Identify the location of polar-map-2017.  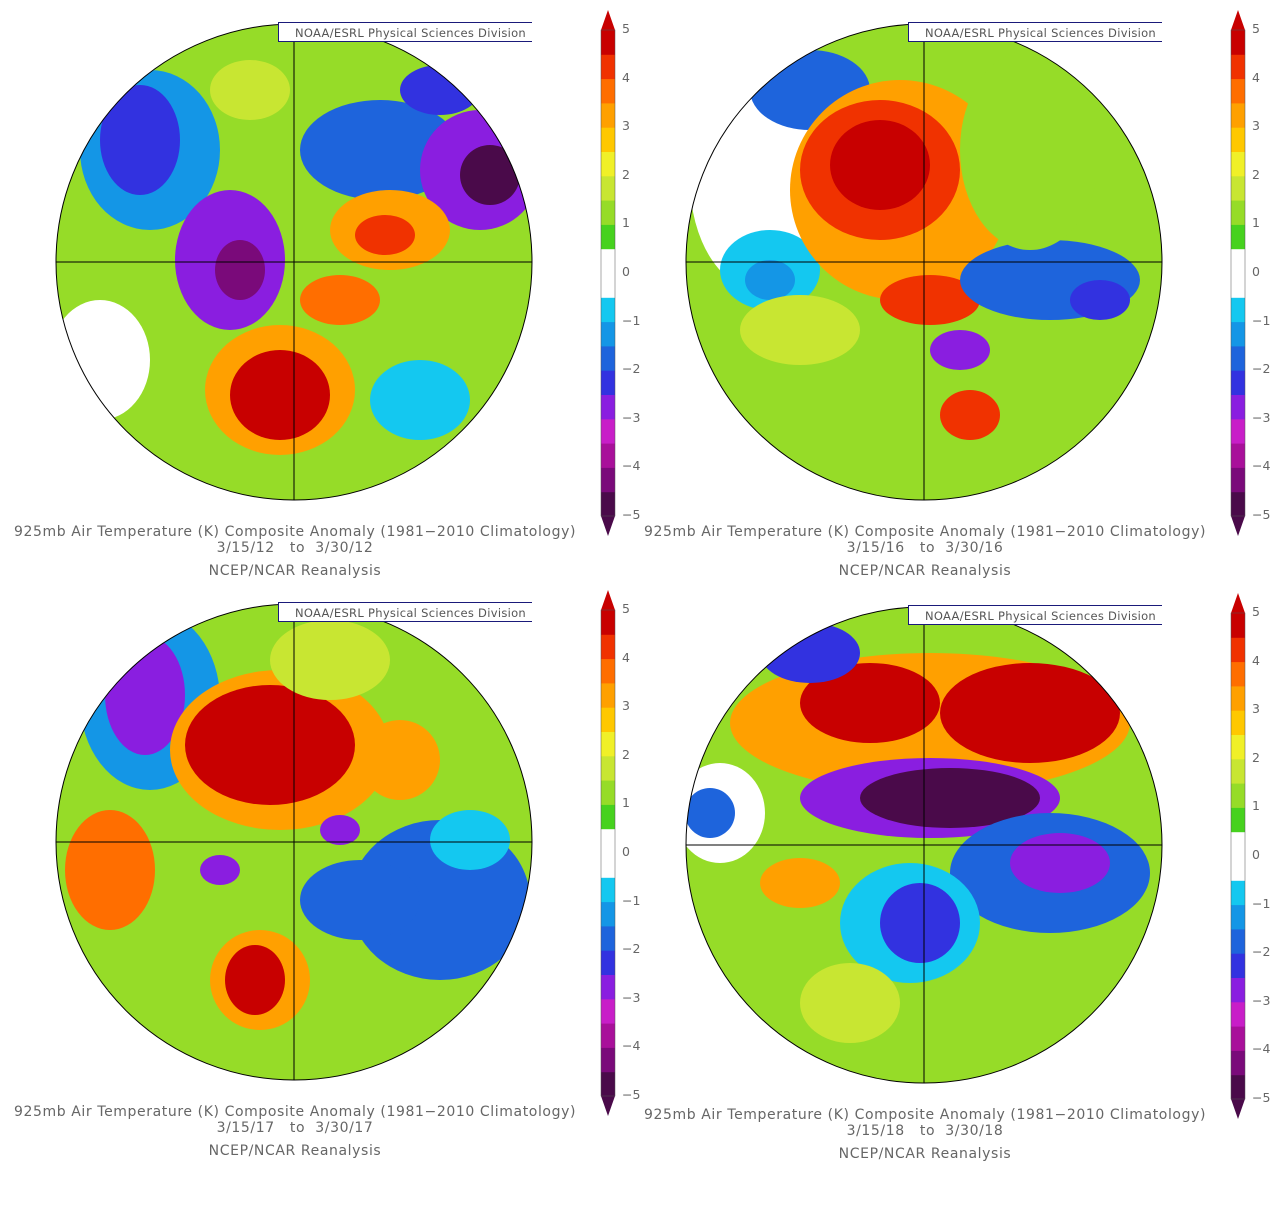
(294, 842).